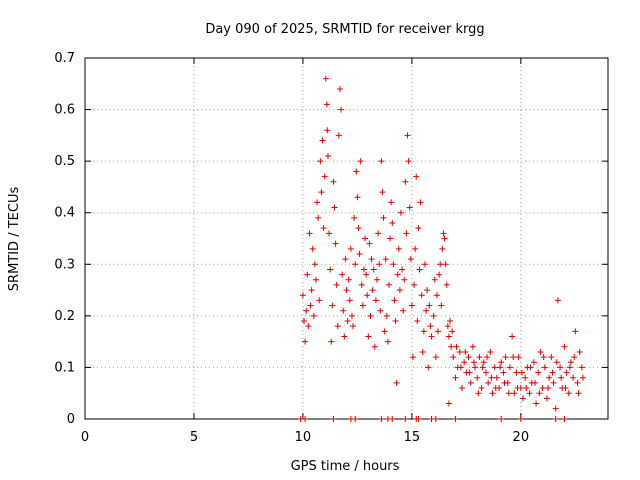  What do you see at coordinates (64, 316) in the screenshot?
I see `y-tick-label: 0.2` at bounding box center [64, 316].